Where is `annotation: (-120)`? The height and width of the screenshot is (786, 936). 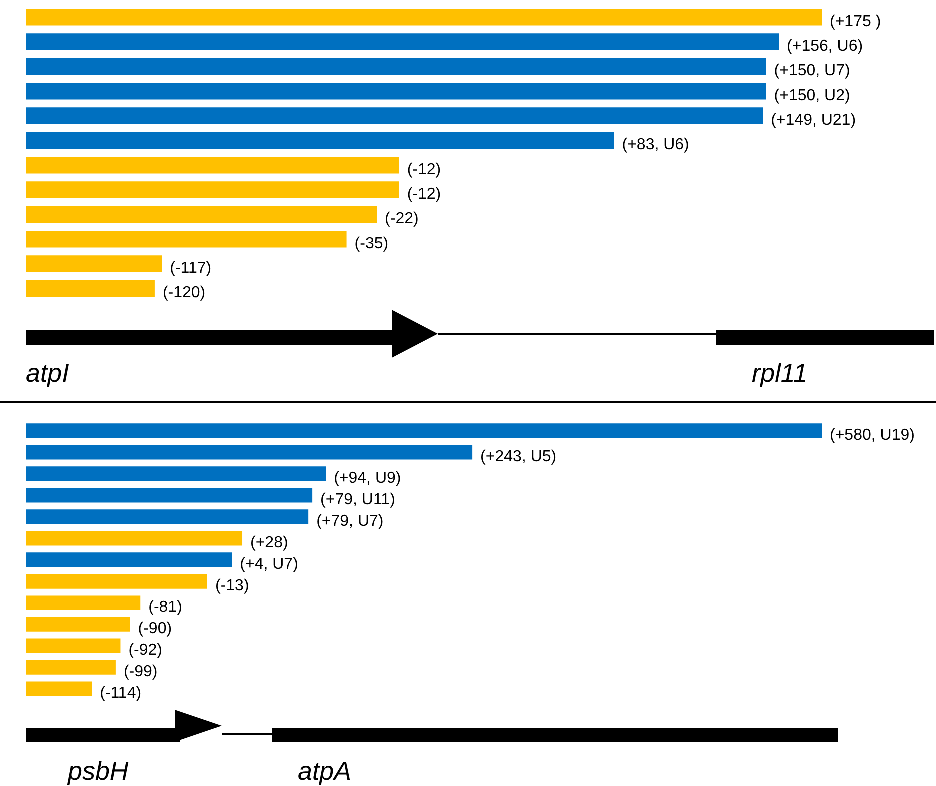 annotation: (-120) is located at coordinates (184, 293).